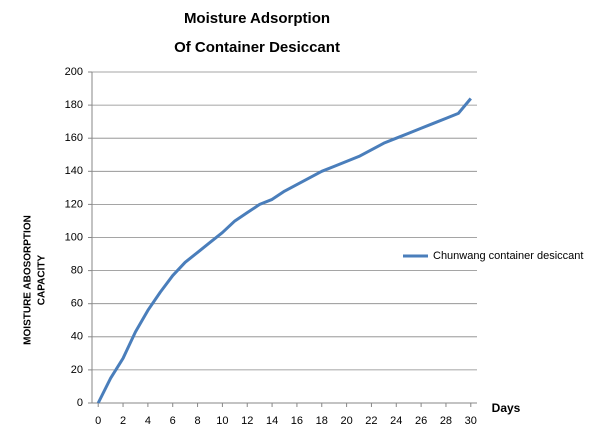 This screenshot has height=446, width=610. I want to click on x-axis-label: Days, so click(506, 408).